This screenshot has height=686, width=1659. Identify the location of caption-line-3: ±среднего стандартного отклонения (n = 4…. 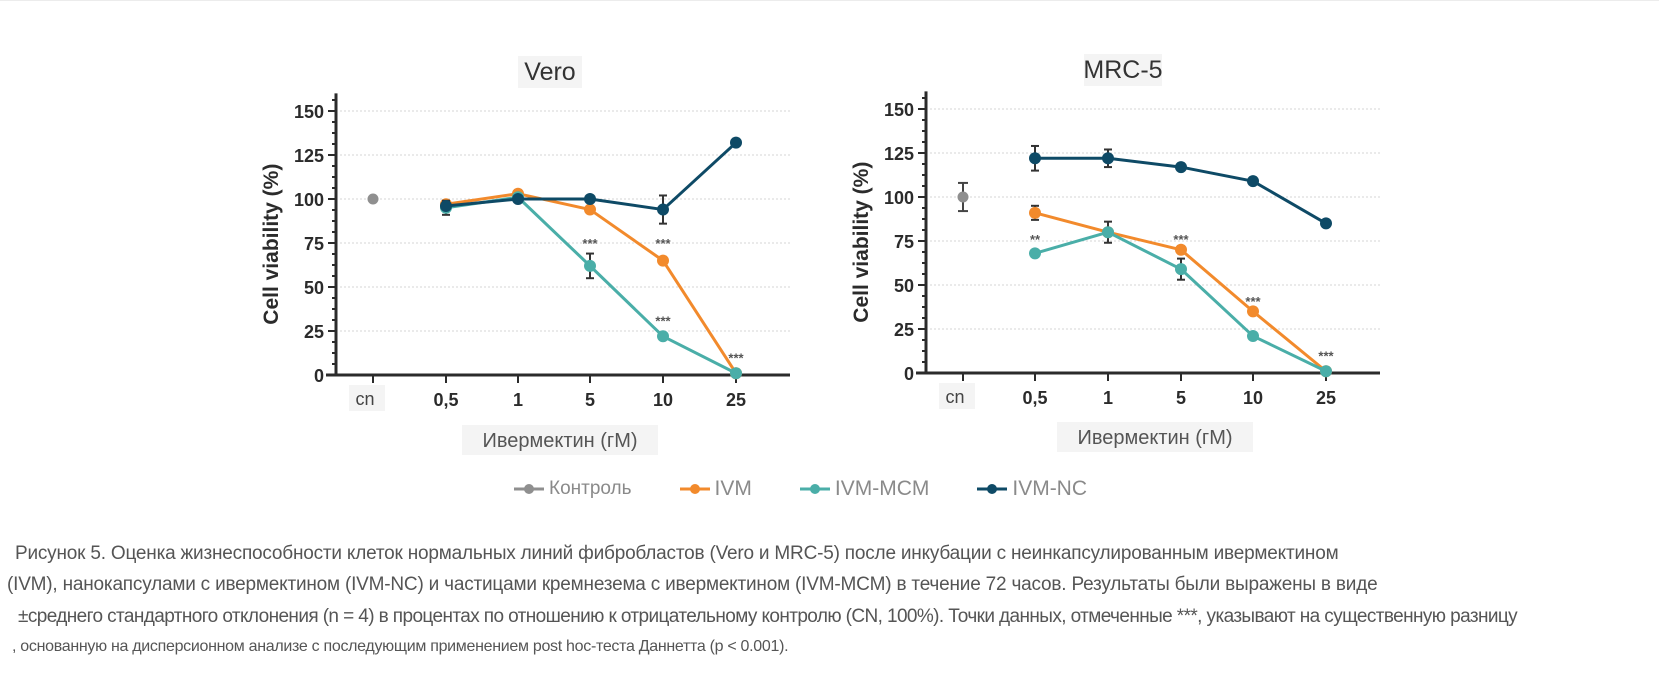
(768, 616).